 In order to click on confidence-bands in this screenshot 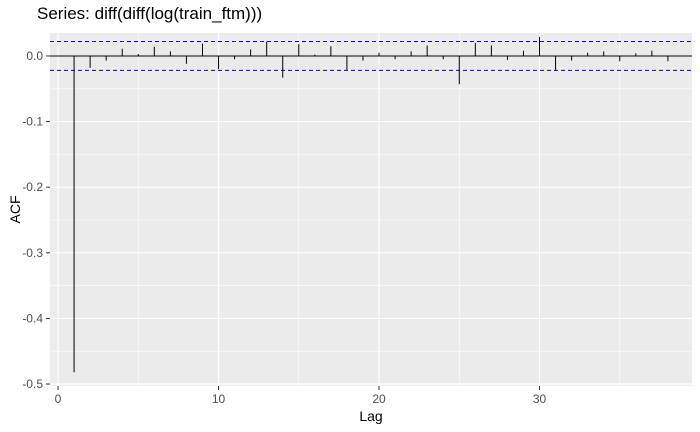, I will do `click(371, 56)`.